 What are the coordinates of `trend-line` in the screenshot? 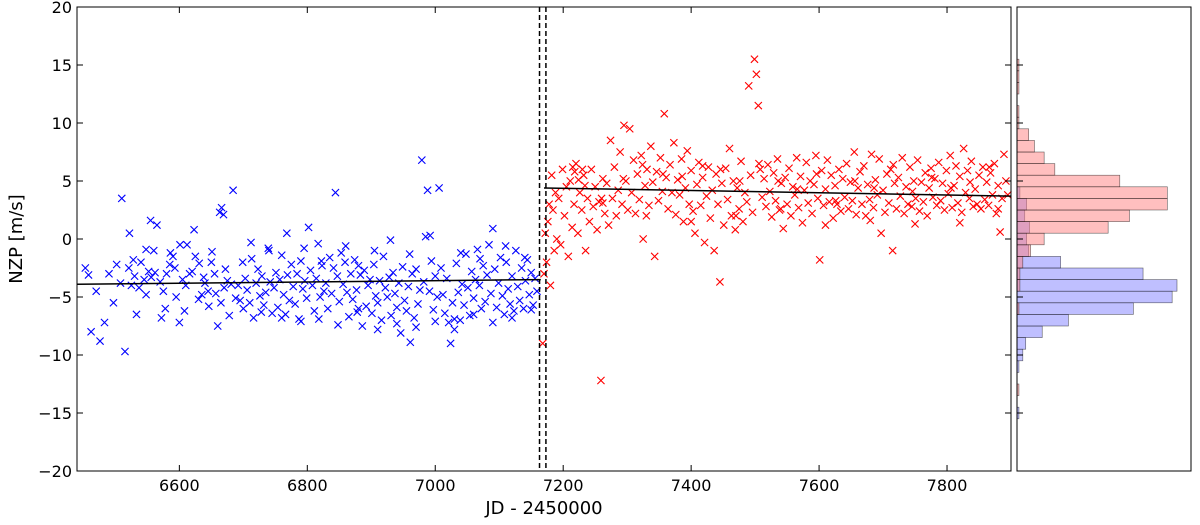 It's located at (308, 281).